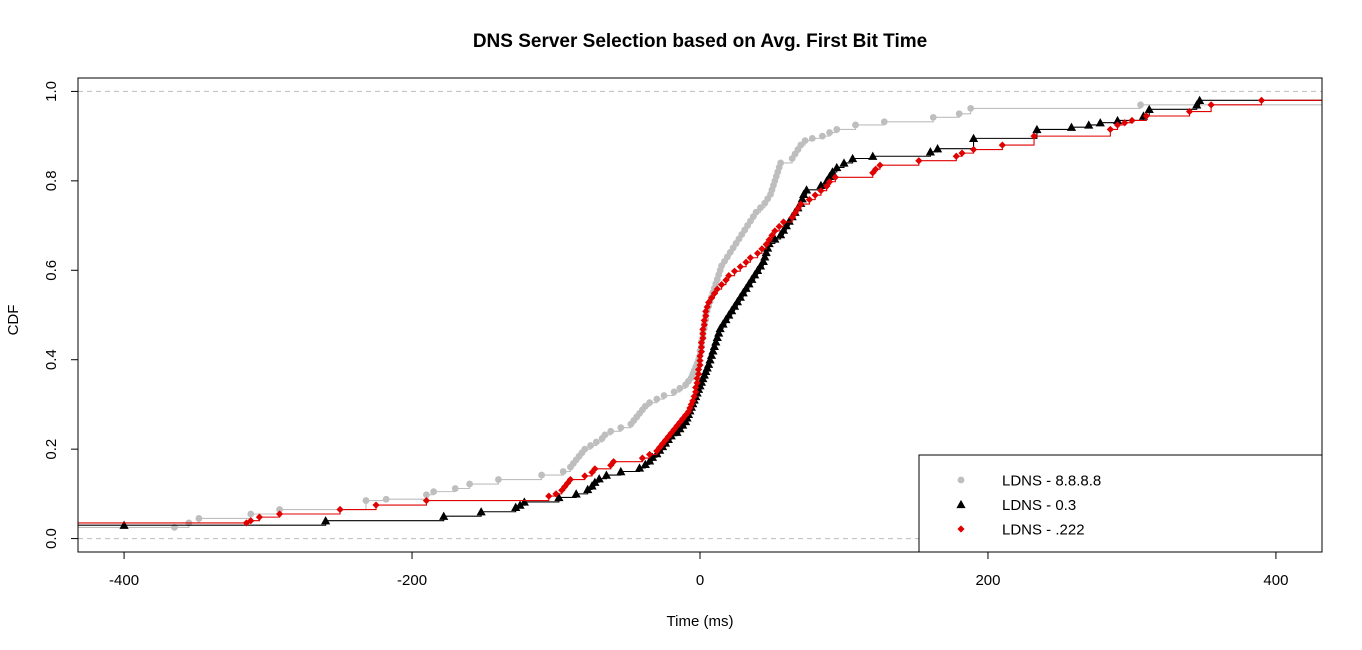  I want to click on y-axis-label: CDF, so click(13, 320).